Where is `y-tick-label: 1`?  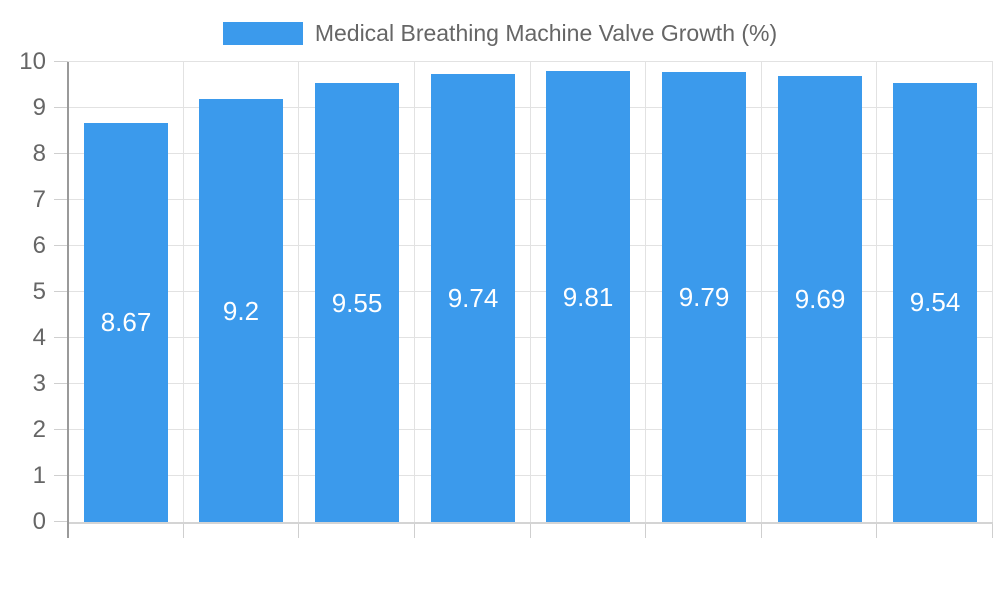
y-tick-label: 1 is located at coordinates (39, 475).